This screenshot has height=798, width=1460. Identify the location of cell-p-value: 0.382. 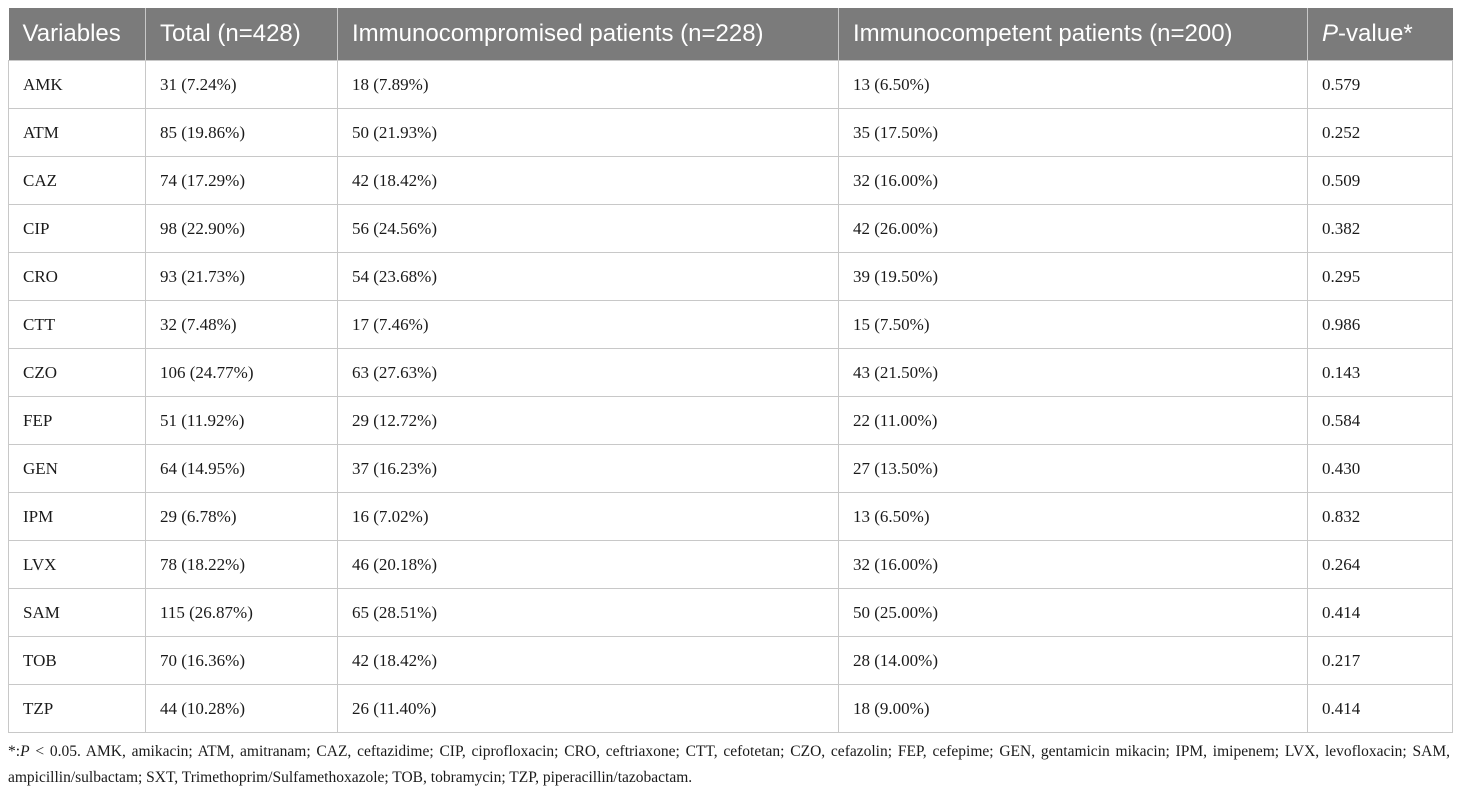
(1380, 228).